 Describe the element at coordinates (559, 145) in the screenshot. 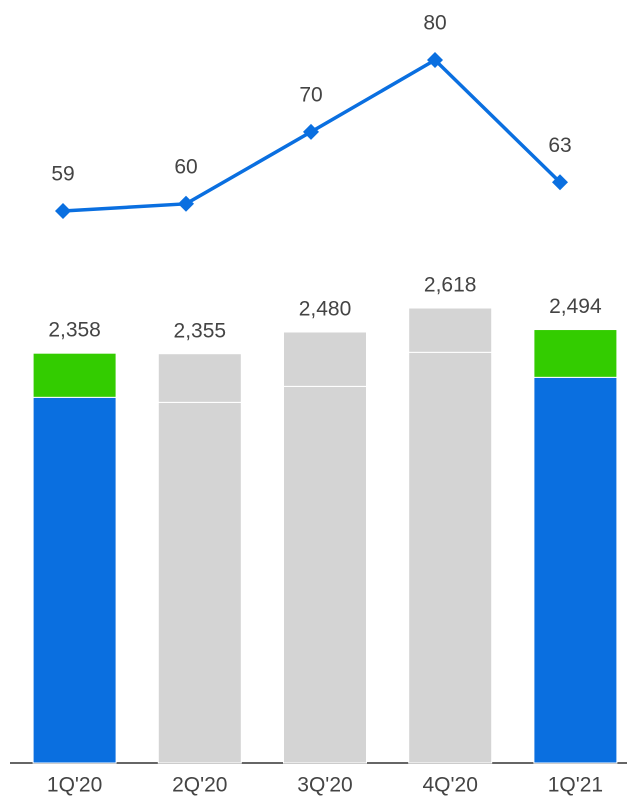

I see `line-label: 63` at that location.